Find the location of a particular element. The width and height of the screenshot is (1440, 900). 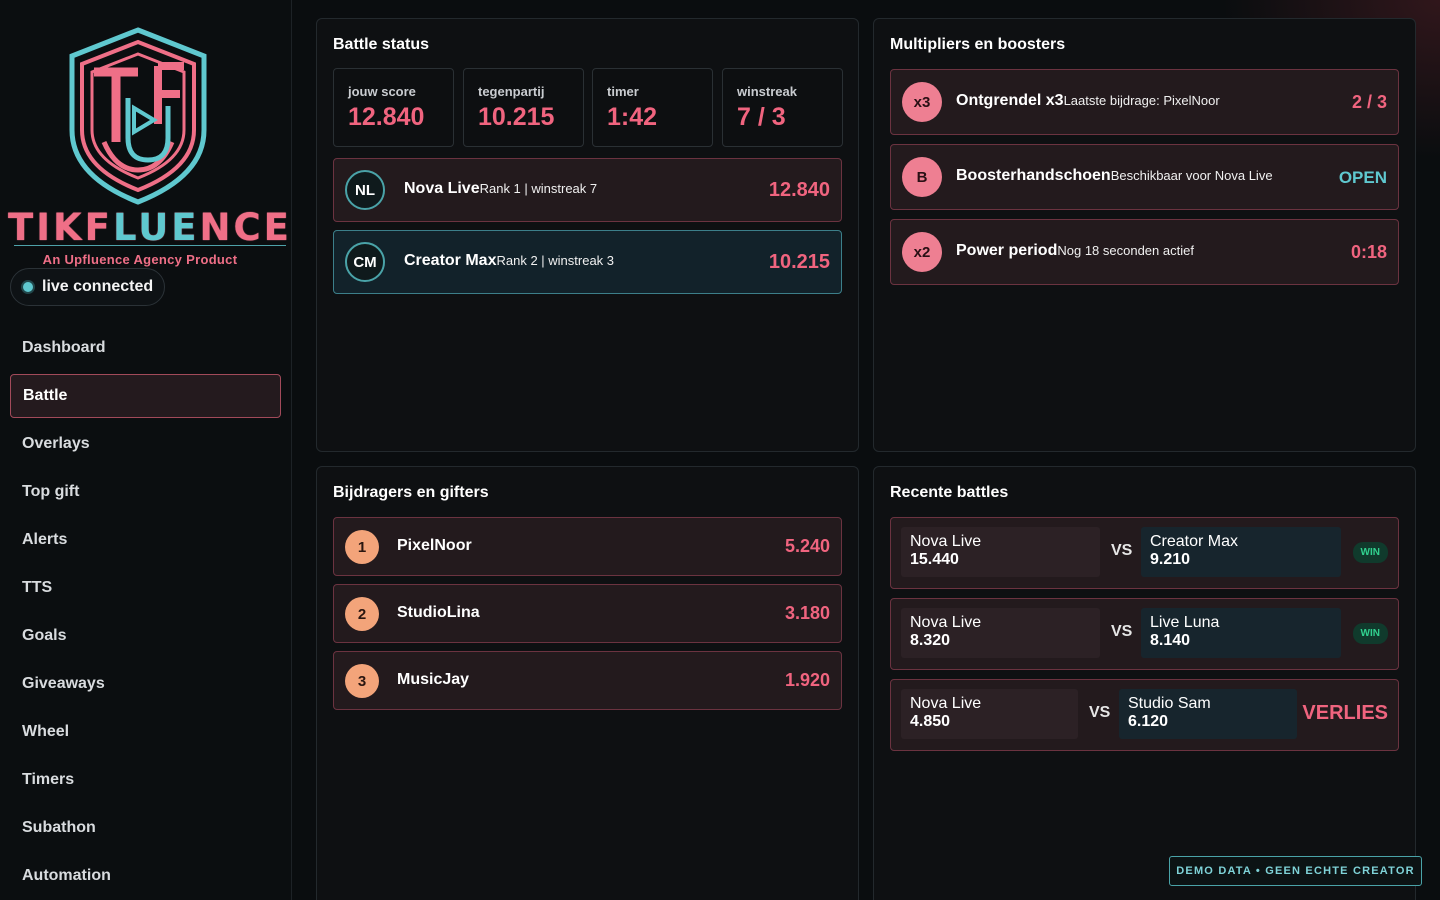

sidebar-item-tts: TTS is located at coordinates (37, 587).